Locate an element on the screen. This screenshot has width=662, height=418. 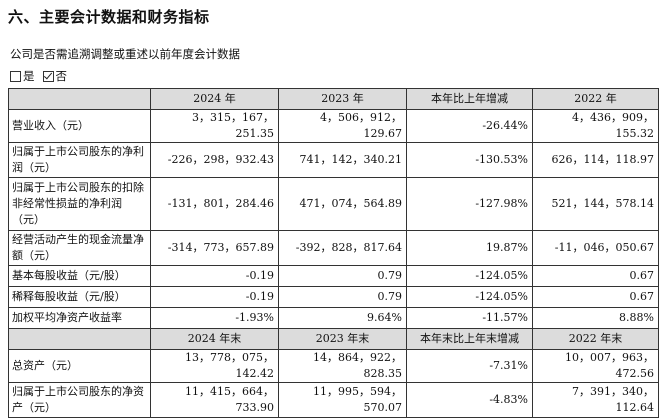
table-cell: -26.44% is located at coordinates (469, 126).